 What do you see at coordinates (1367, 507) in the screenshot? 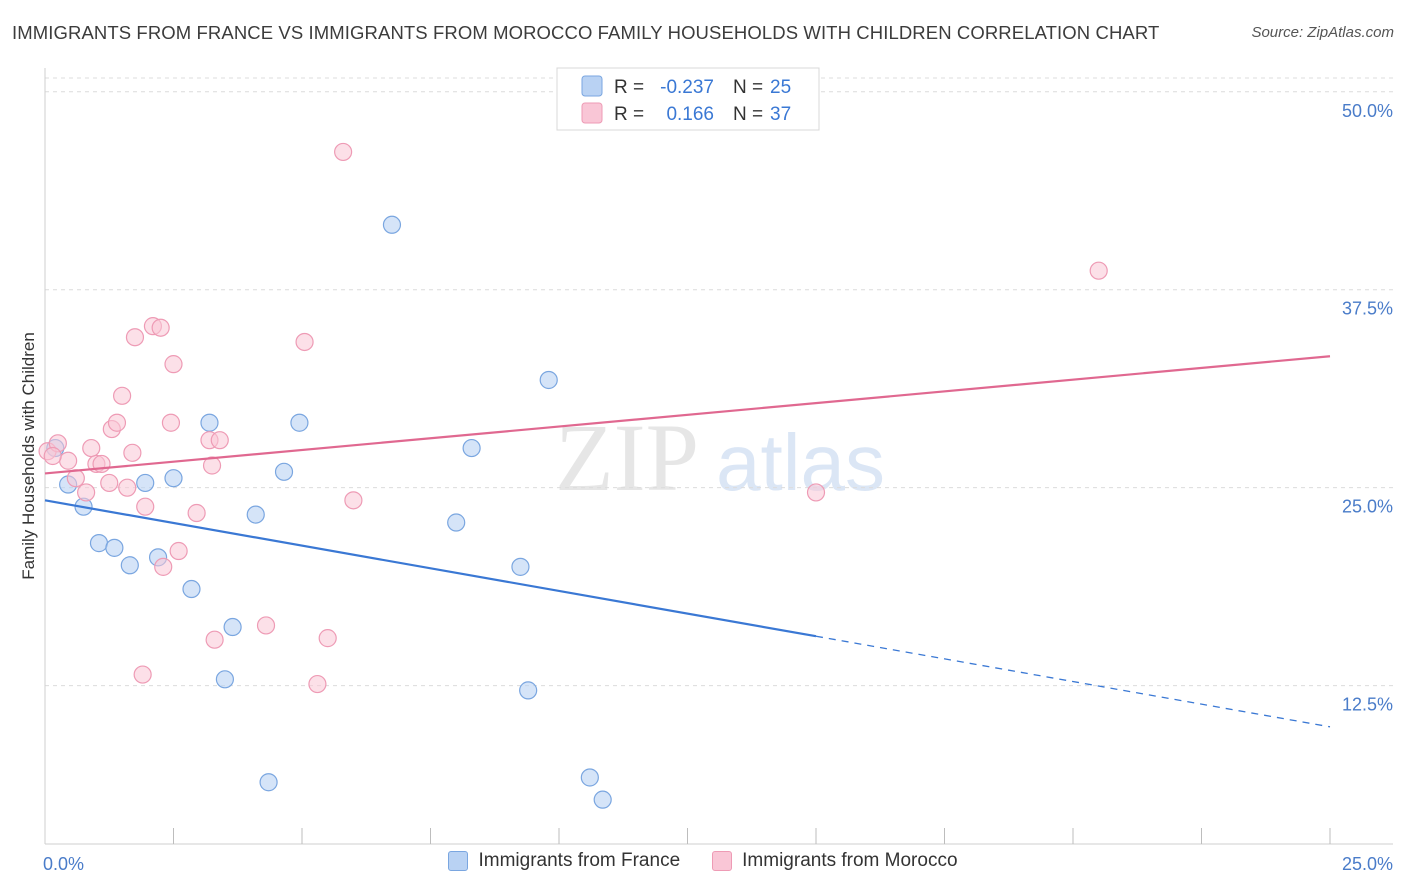
I see `y-tick-label-1: 25.0%` at bounding box center [1367, 507].